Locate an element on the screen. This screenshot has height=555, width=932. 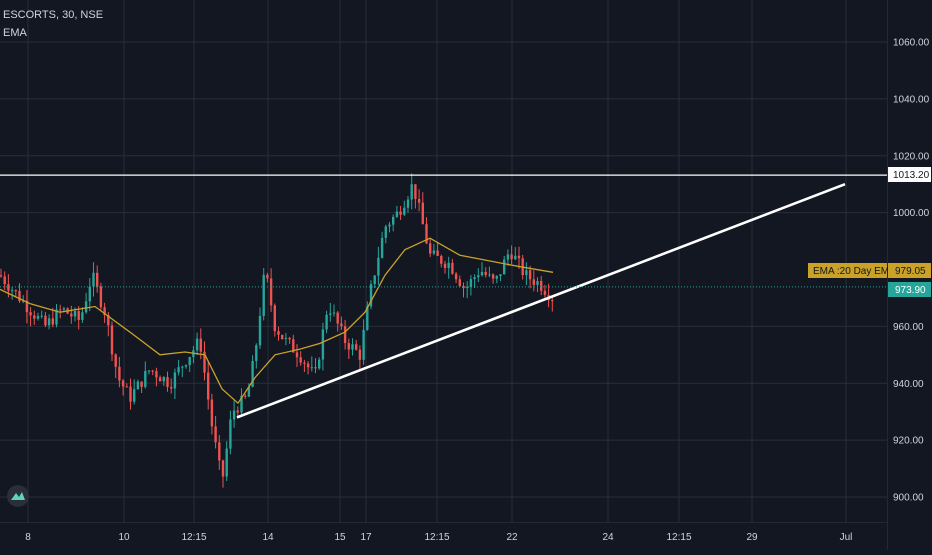
ema-label-badge: EMA :20 Day EMA is located at coordinates (848, 270).